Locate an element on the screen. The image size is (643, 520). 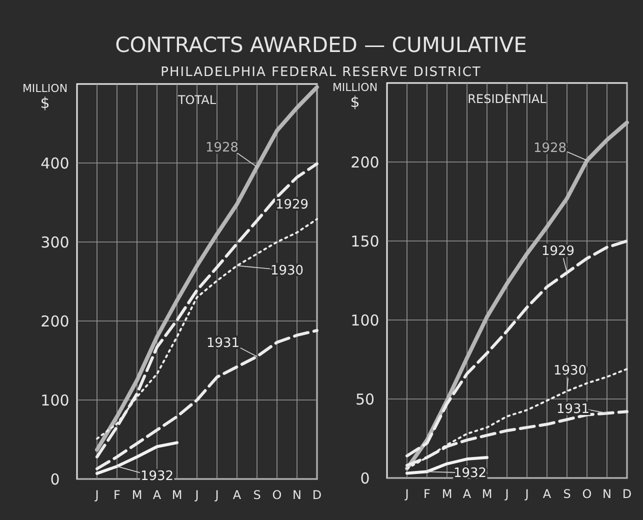
y-tick-label: 50 is located at coordinates (365, 399).